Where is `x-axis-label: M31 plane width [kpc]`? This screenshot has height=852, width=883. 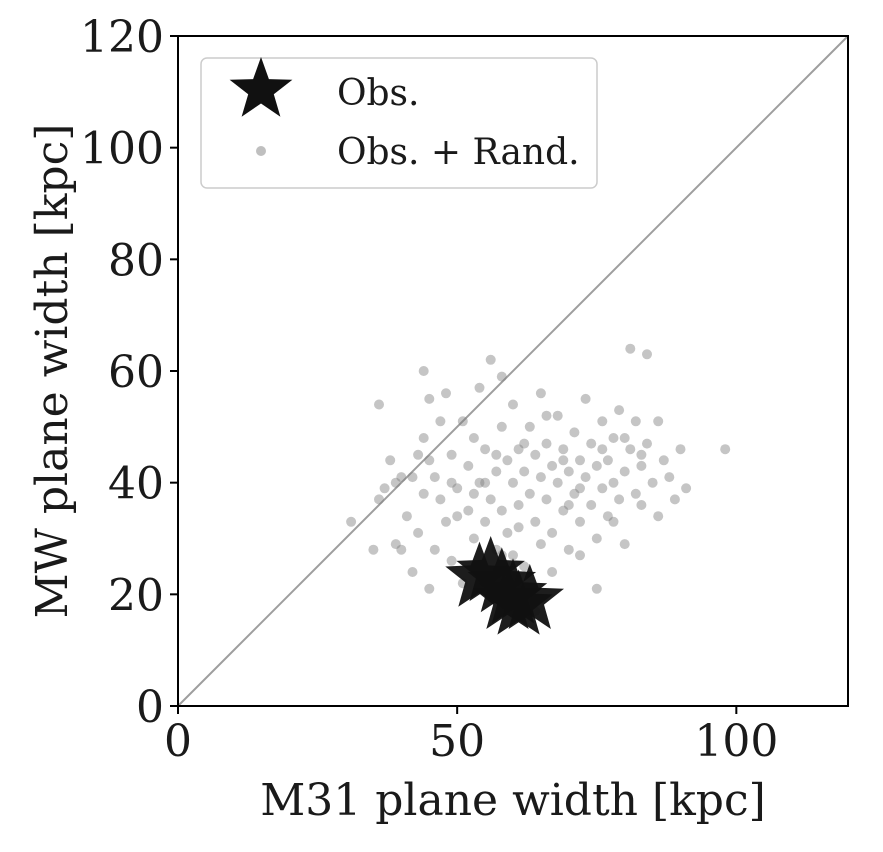 x-axis-label: M31 plane width [kpc] is located at coordinates (513, 800).